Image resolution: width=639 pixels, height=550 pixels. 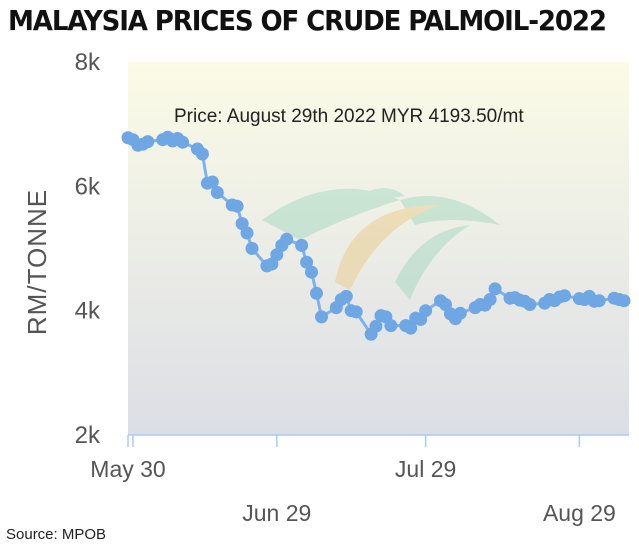 I want to click on chart-title: MALAYSIA PRICES OF CRUDE PALMOIL-2022, so click(x=307, y=20).